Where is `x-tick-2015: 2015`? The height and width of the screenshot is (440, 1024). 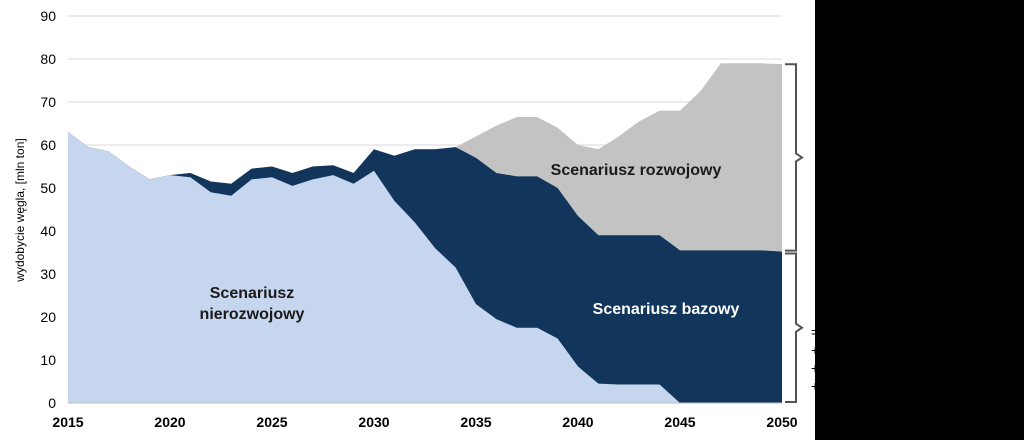
x-tick-2015: 2015 is located at coordinates (67, 422).